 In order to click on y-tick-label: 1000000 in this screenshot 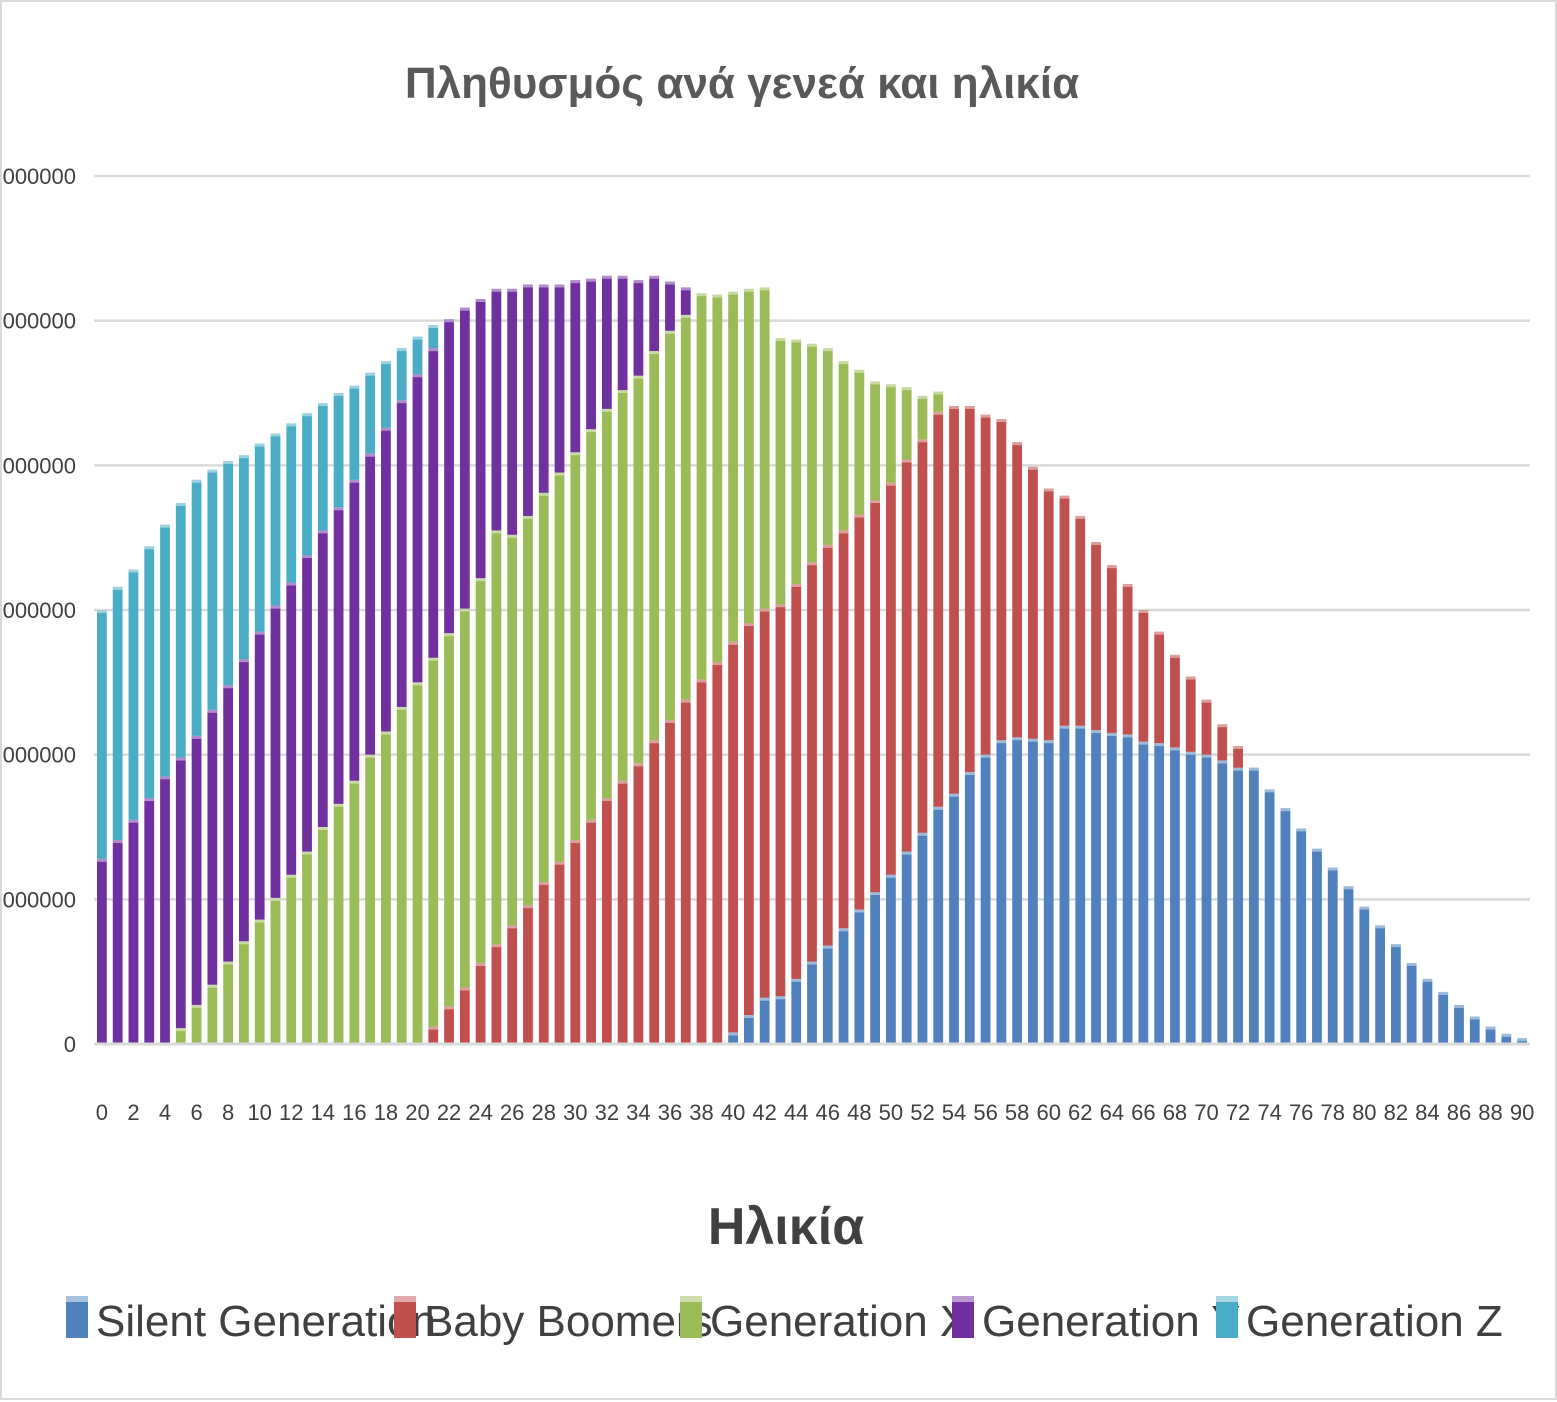, I will do `click(39, 899)`.